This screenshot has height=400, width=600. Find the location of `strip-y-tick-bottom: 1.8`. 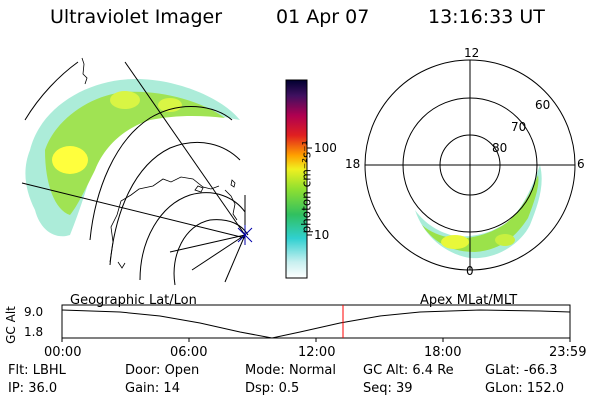

strip-y-tick-bottom: 1.8 is located at coordinates (34, 332).